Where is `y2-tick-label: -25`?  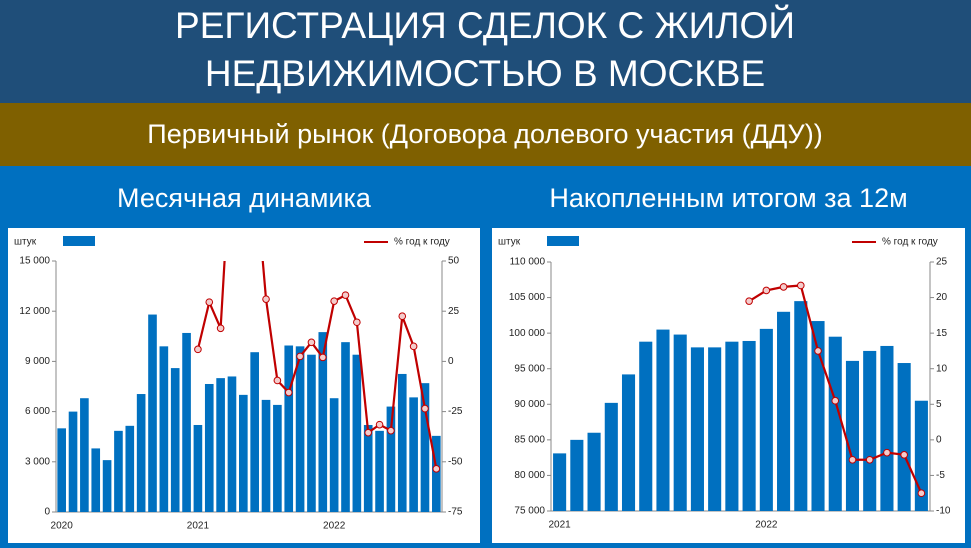 y2-tick-label: -25 is located at coordinates (455, 411).